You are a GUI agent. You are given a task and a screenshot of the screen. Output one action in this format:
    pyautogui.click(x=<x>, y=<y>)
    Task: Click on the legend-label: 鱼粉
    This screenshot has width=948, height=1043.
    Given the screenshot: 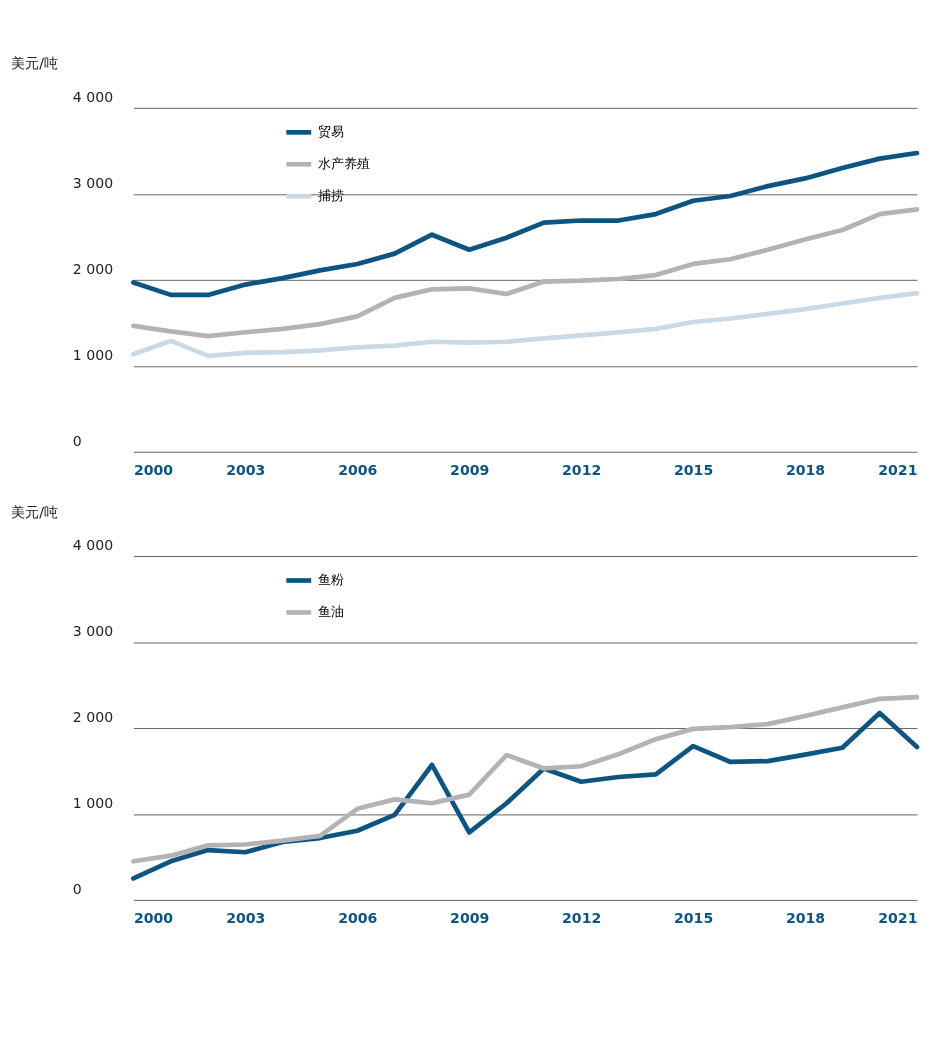 What is the action you would take?
    pyautogui.click(x=330, y=580)
    